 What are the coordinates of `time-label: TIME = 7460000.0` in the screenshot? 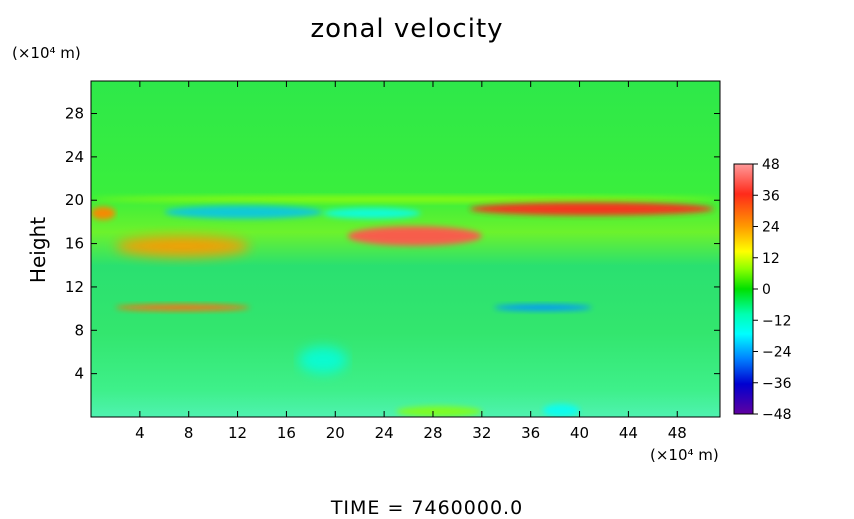 It's located at (427, 508).